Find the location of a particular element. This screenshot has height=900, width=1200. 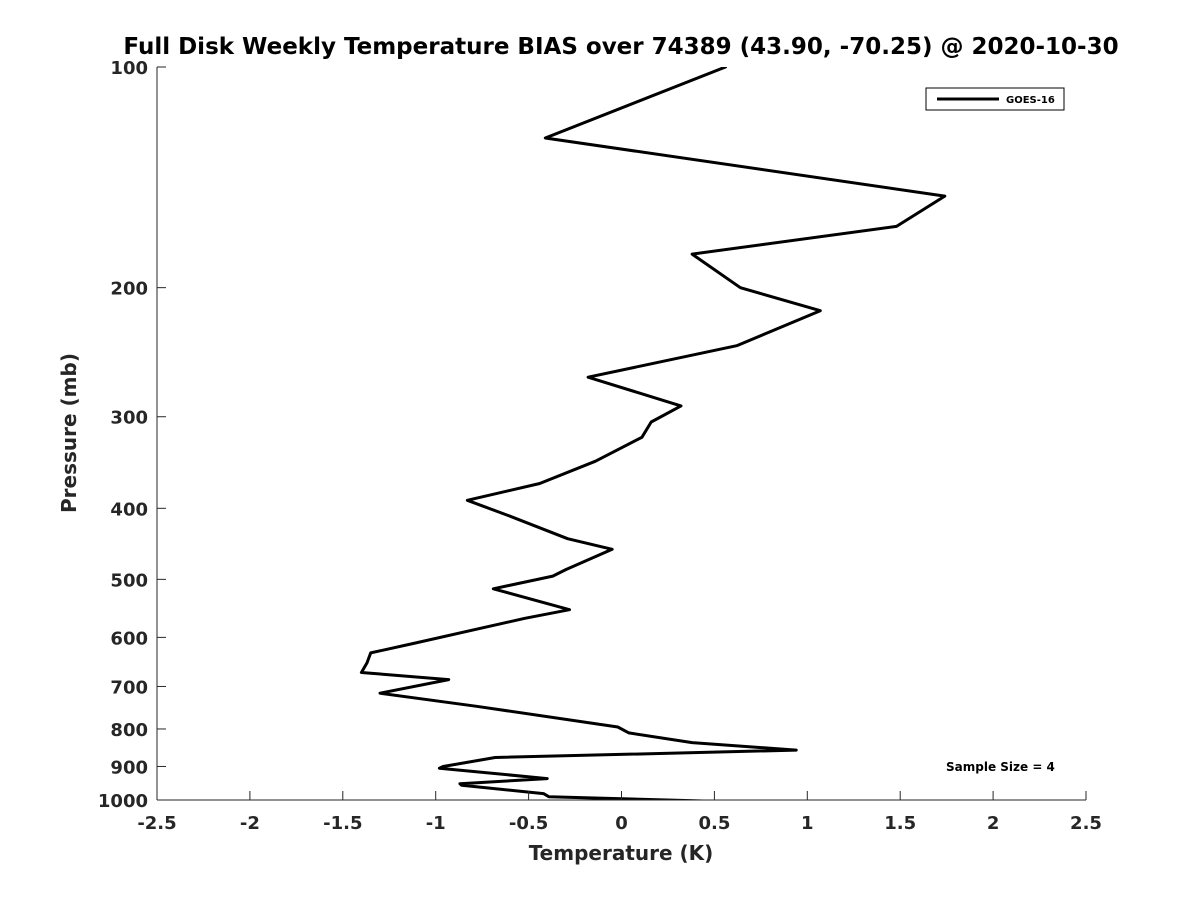

x-tick-label: 1 is located at coordinates (807, 823).